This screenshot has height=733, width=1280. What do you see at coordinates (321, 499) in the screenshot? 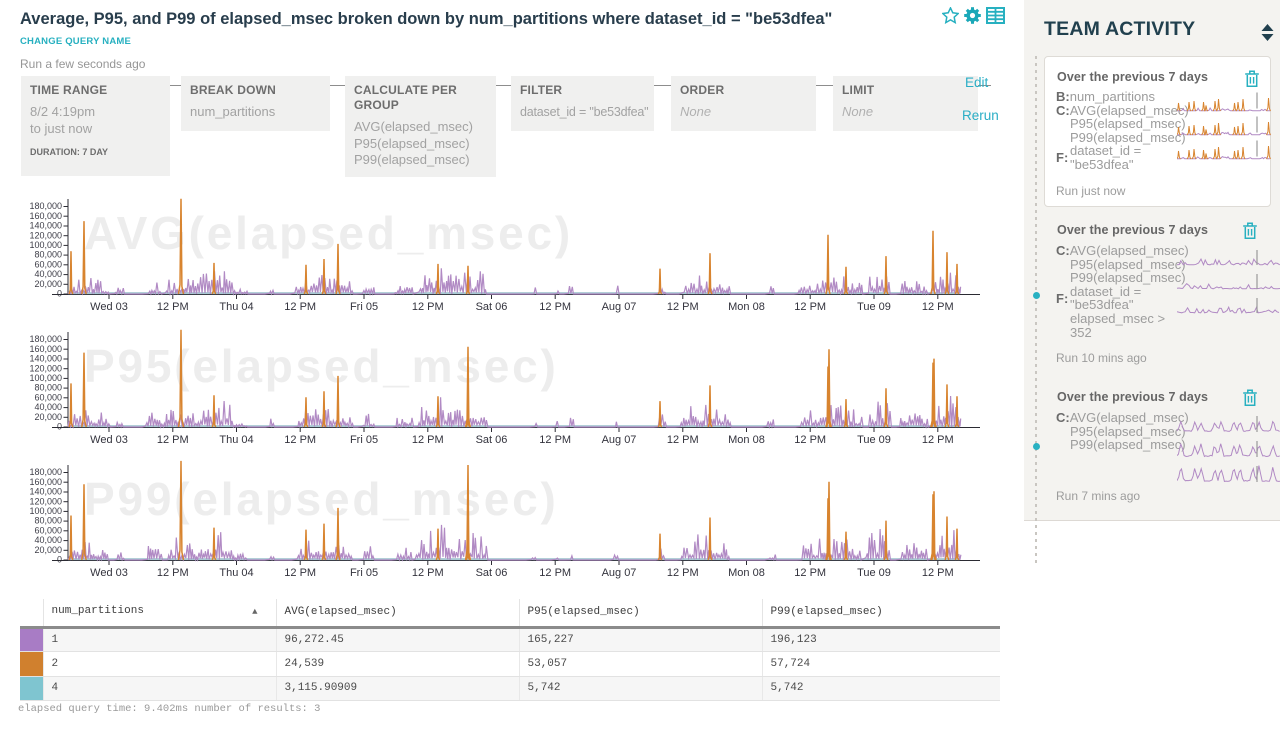
I see `svg-text: P99(elapsed_msec)` at bounding box center [321, 499].